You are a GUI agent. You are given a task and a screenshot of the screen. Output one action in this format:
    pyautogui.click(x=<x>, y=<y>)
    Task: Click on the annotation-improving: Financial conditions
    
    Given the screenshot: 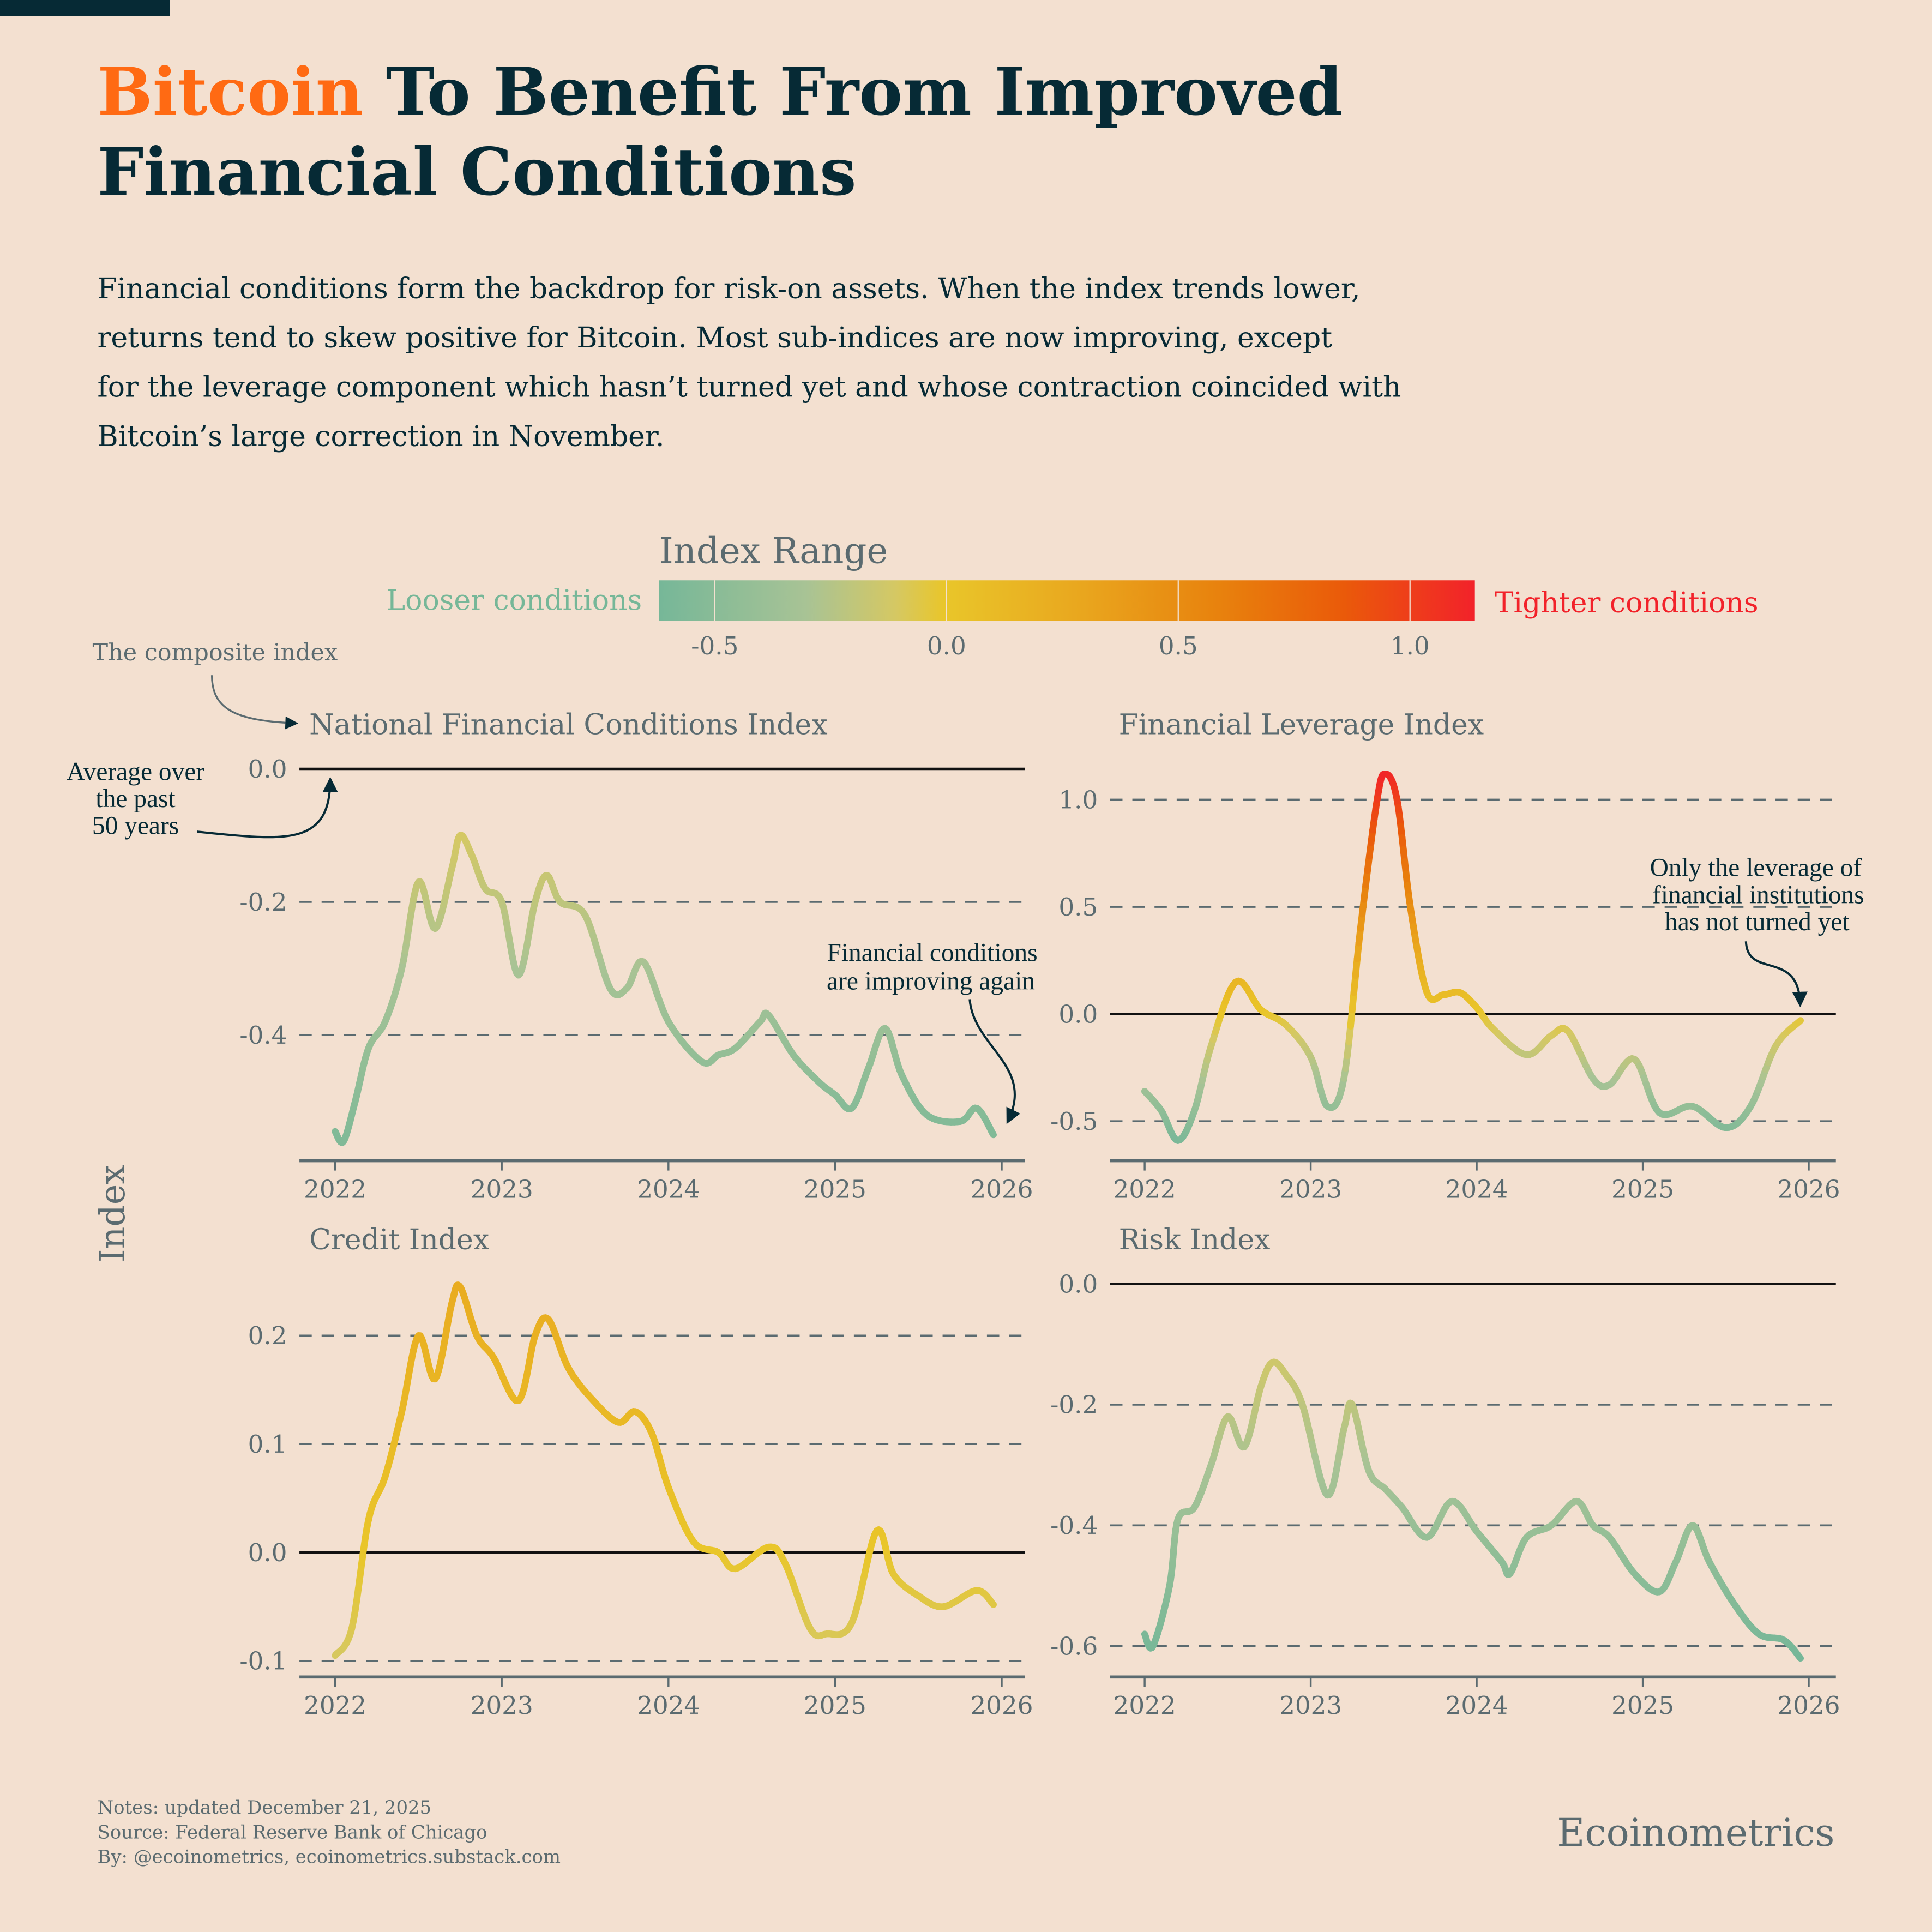 What is the action you would take?
    pyautogui.click(x=932, y=952)
    